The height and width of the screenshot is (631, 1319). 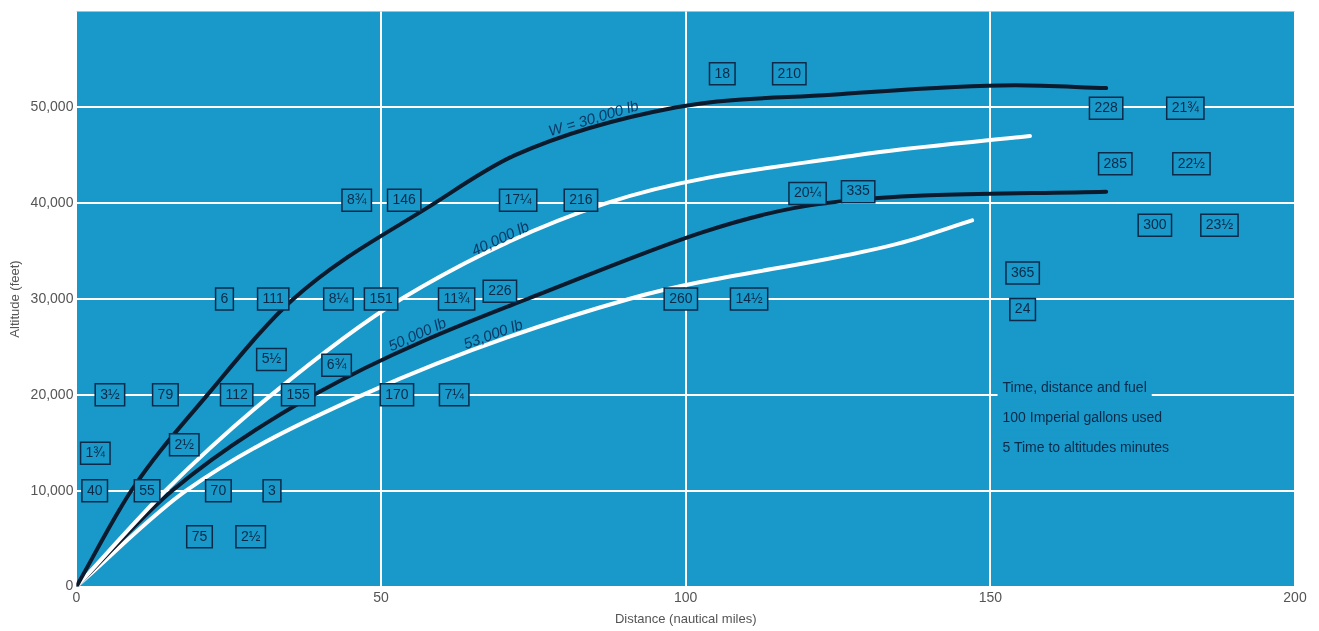 I want to click on y-tick-label: 10,000, so click(x=52, y=489).